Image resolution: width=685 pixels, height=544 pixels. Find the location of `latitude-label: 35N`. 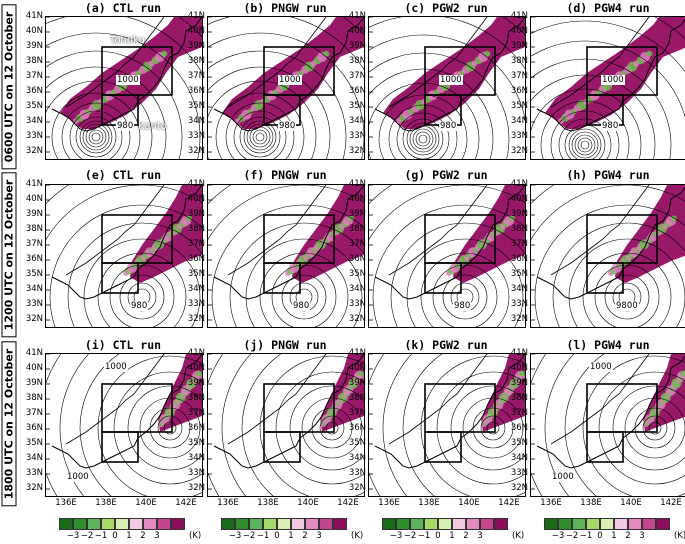

latitude-label: 35N is located at coordinates (519, 443).